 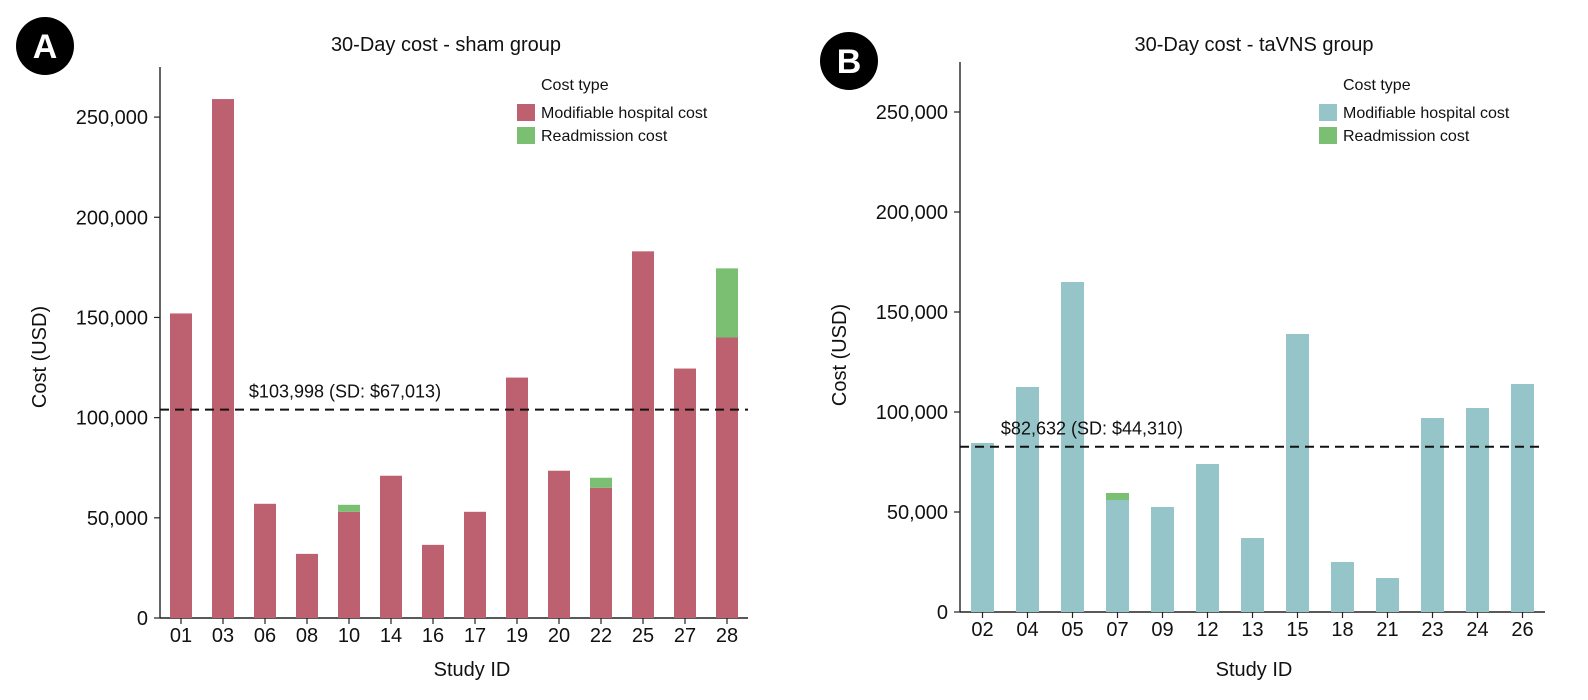 I want to click on legend-swatch-modifiable-a, so click(x=526, y=112).